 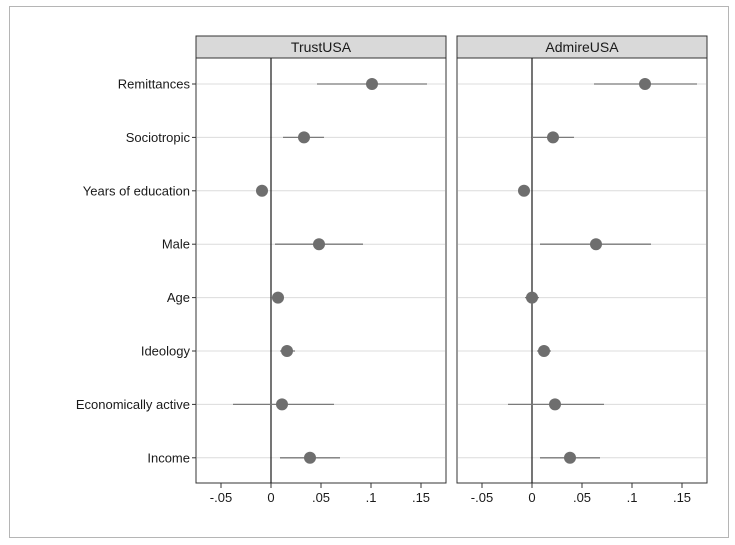 I want to click on category-label: Income, so click(x=168, y=457).